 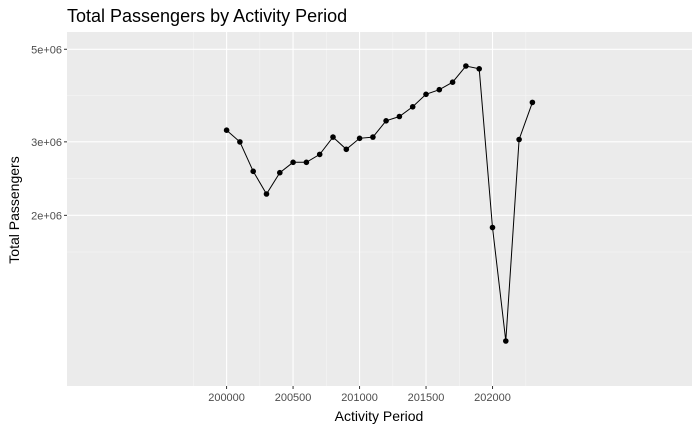 I want to click on x-tick-label: 201500, so click(x=426, y=398).